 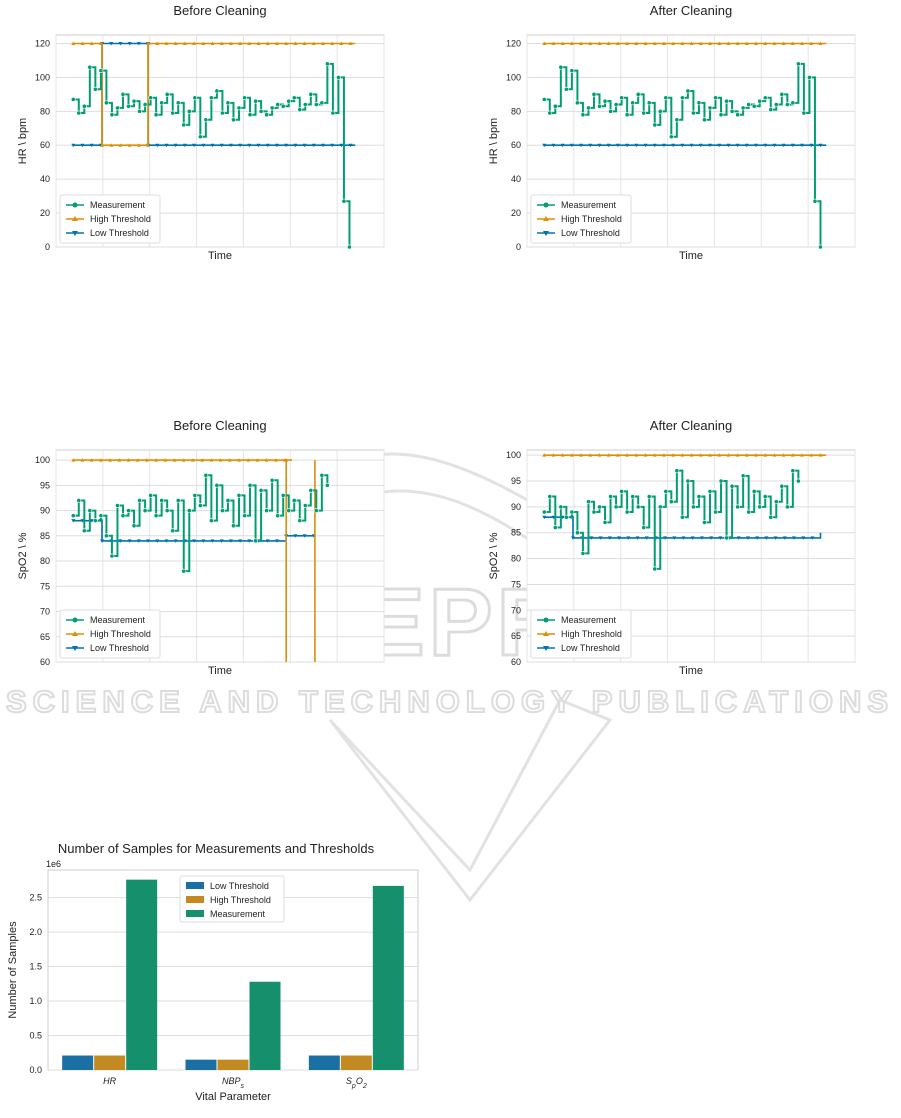 What do you see at coordinates (516, 636) in the screenshot?
I see `y-tick-label: 65` at bounding box center [516, 636].